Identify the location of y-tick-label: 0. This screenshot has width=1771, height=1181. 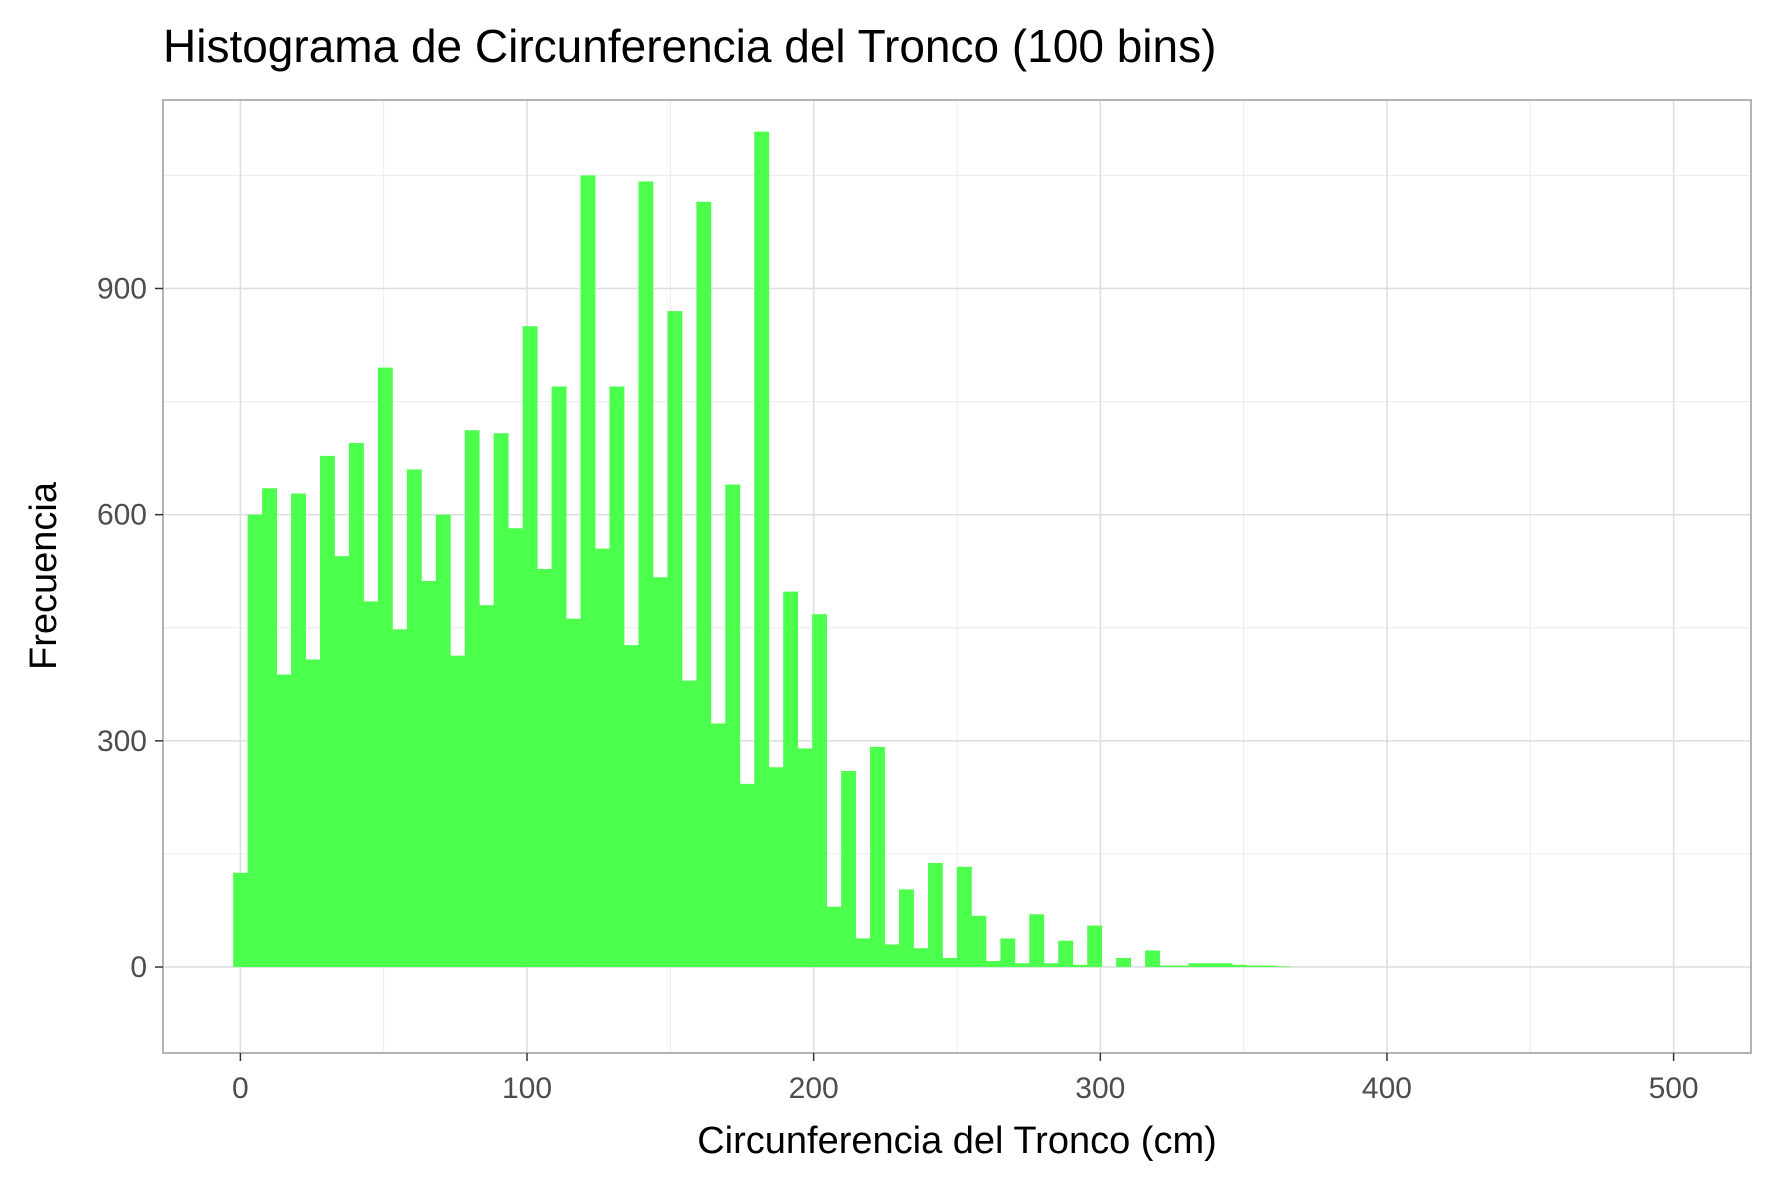
(138, 967).